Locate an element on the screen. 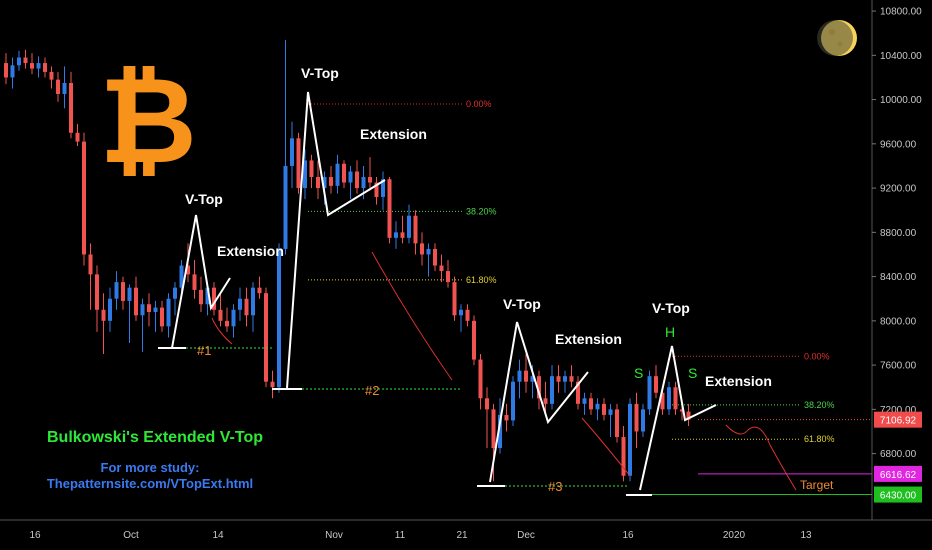 The image size is (932, 550). fib-label: 38.20% is located at coordinates (481, 211).